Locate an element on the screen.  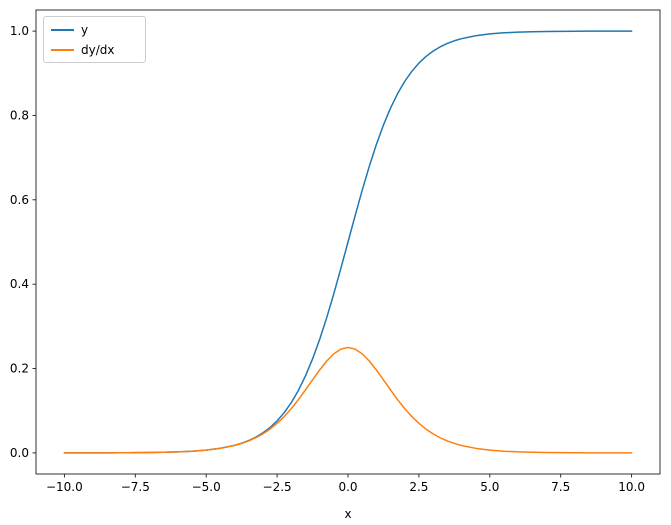
y-tick-label: 0.4 is located at coordinates (19, 284).